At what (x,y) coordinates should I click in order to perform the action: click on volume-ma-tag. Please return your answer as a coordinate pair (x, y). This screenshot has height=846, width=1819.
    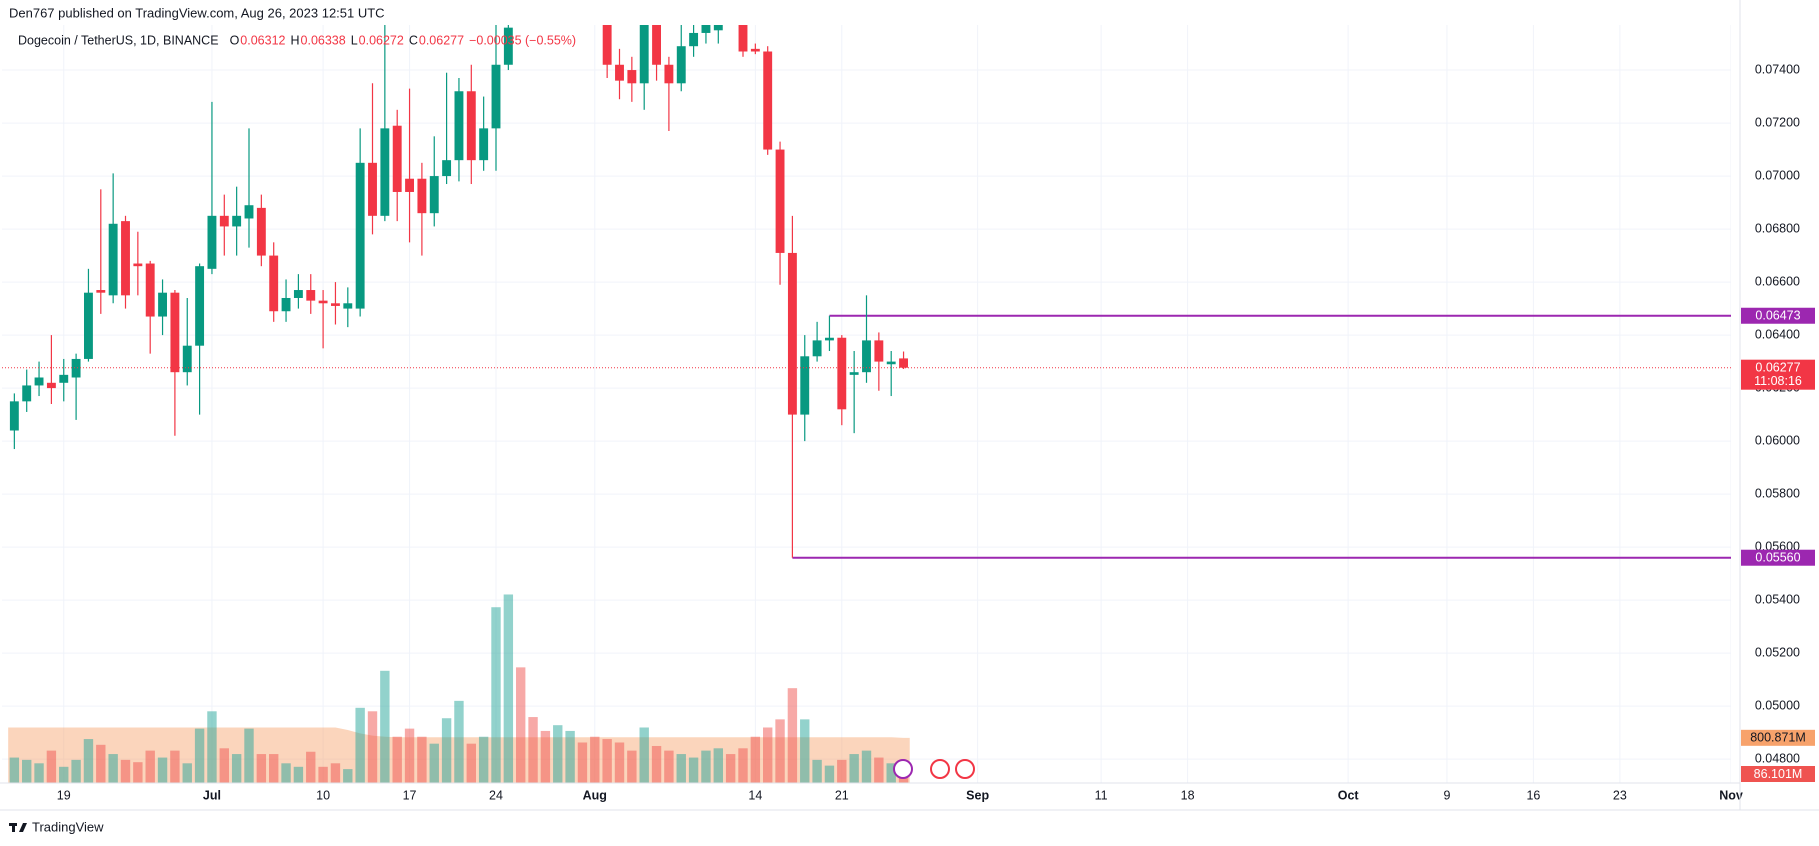
    Looking at the image, I should click on (1778, 737).